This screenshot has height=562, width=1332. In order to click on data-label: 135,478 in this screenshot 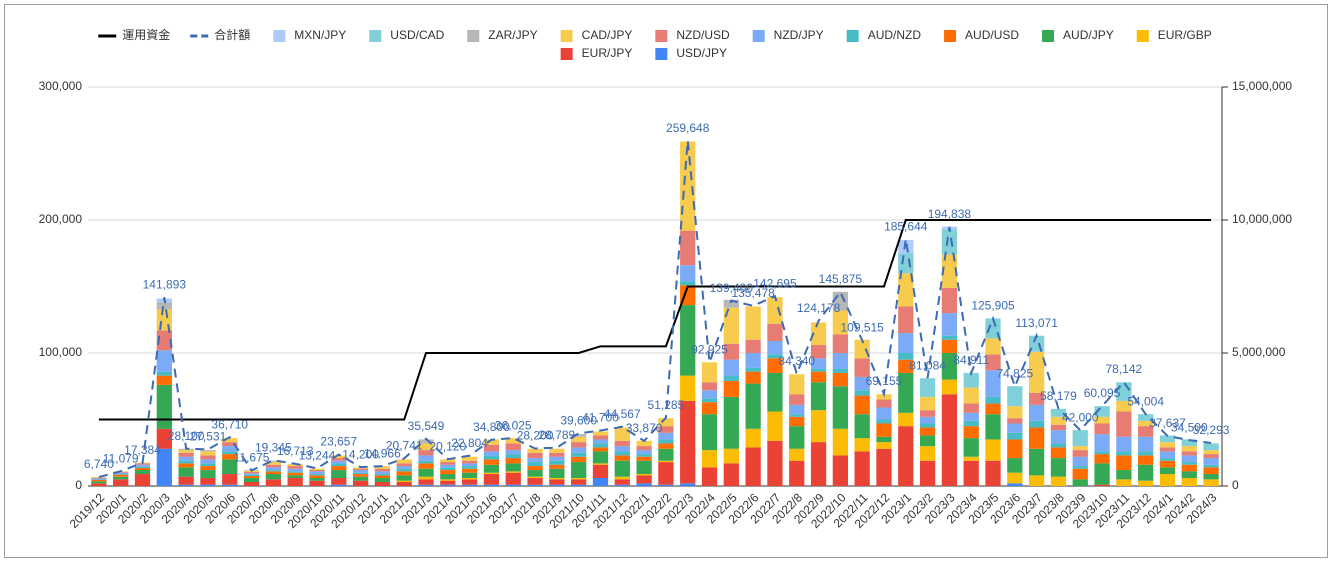, I will do `click(753, 293)`.